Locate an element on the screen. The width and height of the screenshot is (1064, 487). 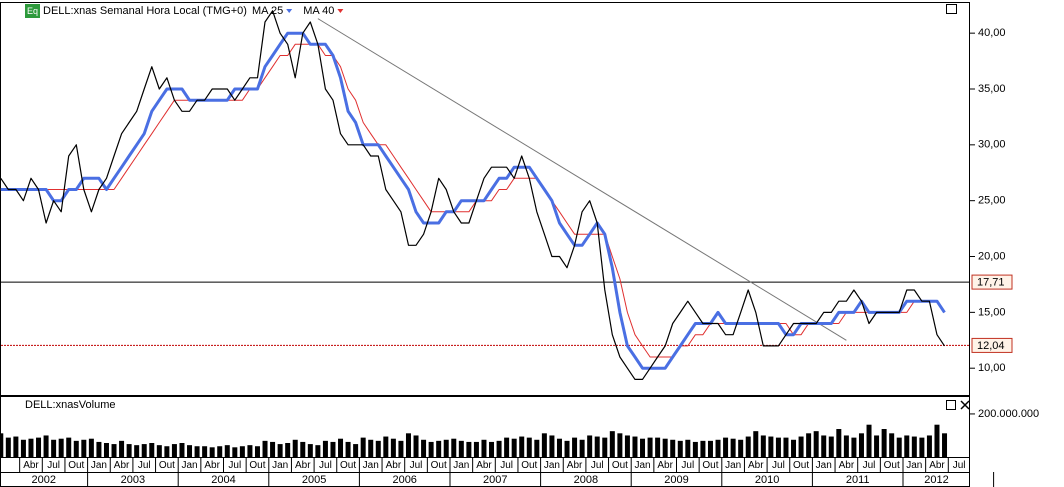
volume-close-button is located at coordinates (965, 405).